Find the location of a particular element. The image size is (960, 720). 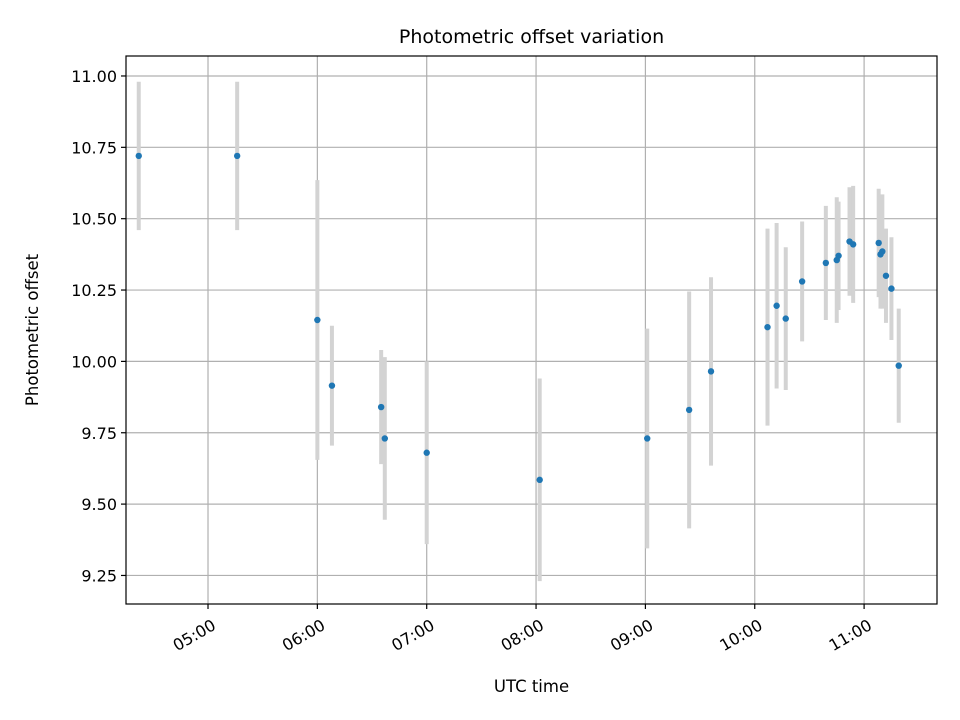

y-tick-label: 9.25 is located at coordinates (99, 575).